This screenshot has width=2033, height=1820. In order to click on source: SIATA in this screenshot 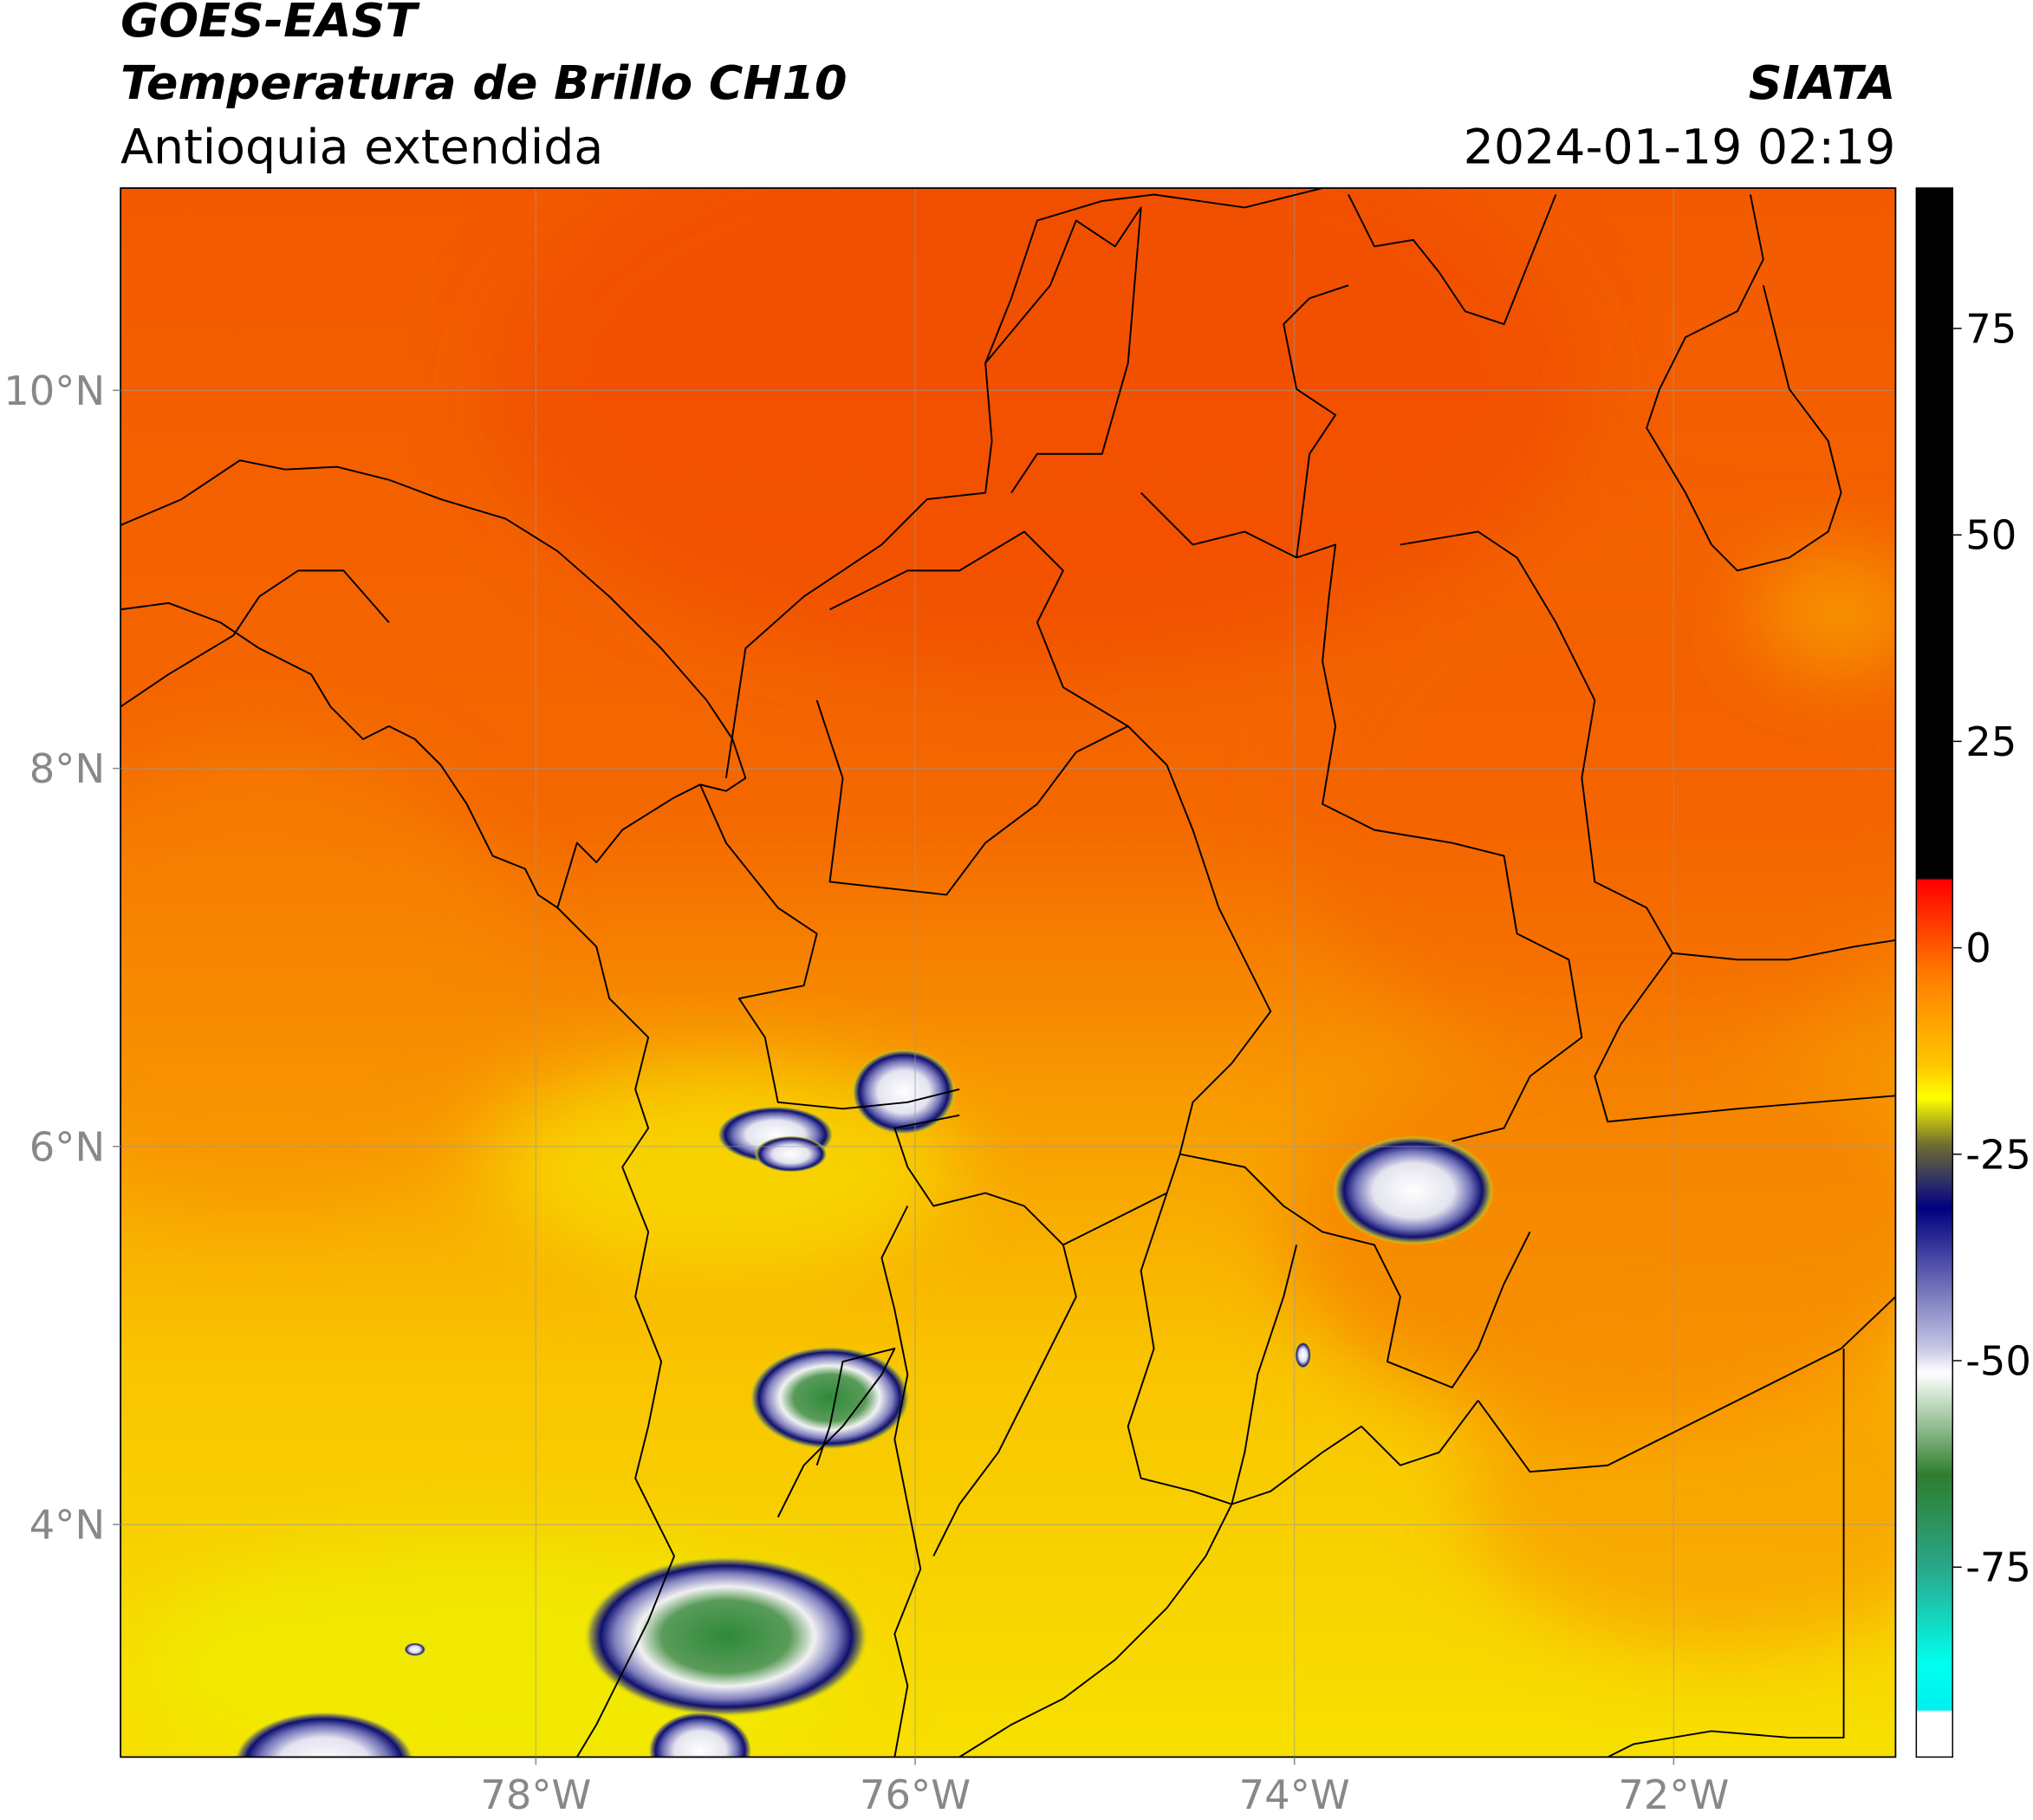, I will do `click(1822, 82)`.